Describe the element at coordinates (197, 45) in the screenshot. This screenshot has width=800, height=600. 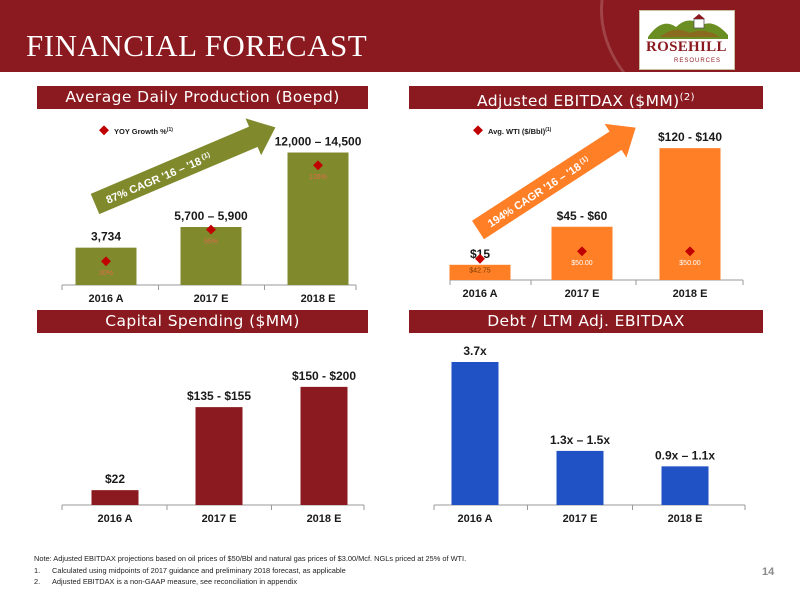
I see `page-title: FINANCIAL FORECAST` at that location.